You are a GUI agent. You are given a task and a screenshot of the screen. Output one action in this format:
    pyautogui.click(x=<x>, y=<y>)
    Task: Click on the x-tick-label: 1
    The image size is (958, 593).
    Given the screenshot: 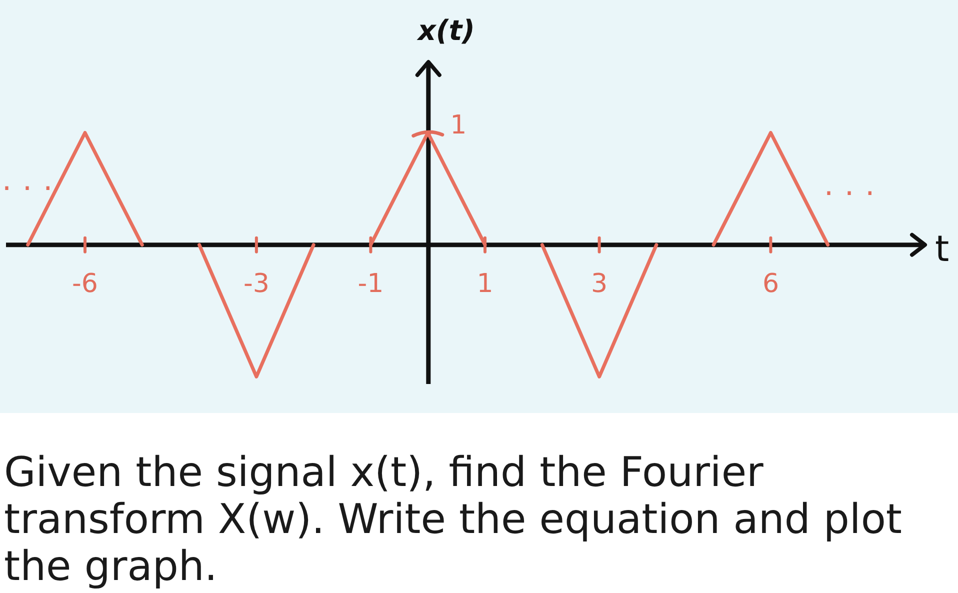 What is the action you would take?
    pyautogui.click(x=485, y=283)
    